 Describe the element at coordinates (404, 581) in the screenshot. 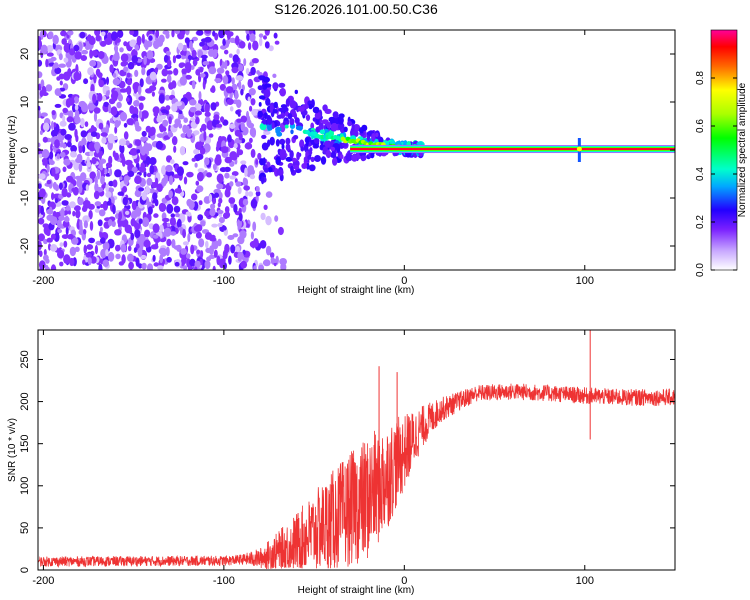

I see `snr-x-tick-label: 0` at that location.